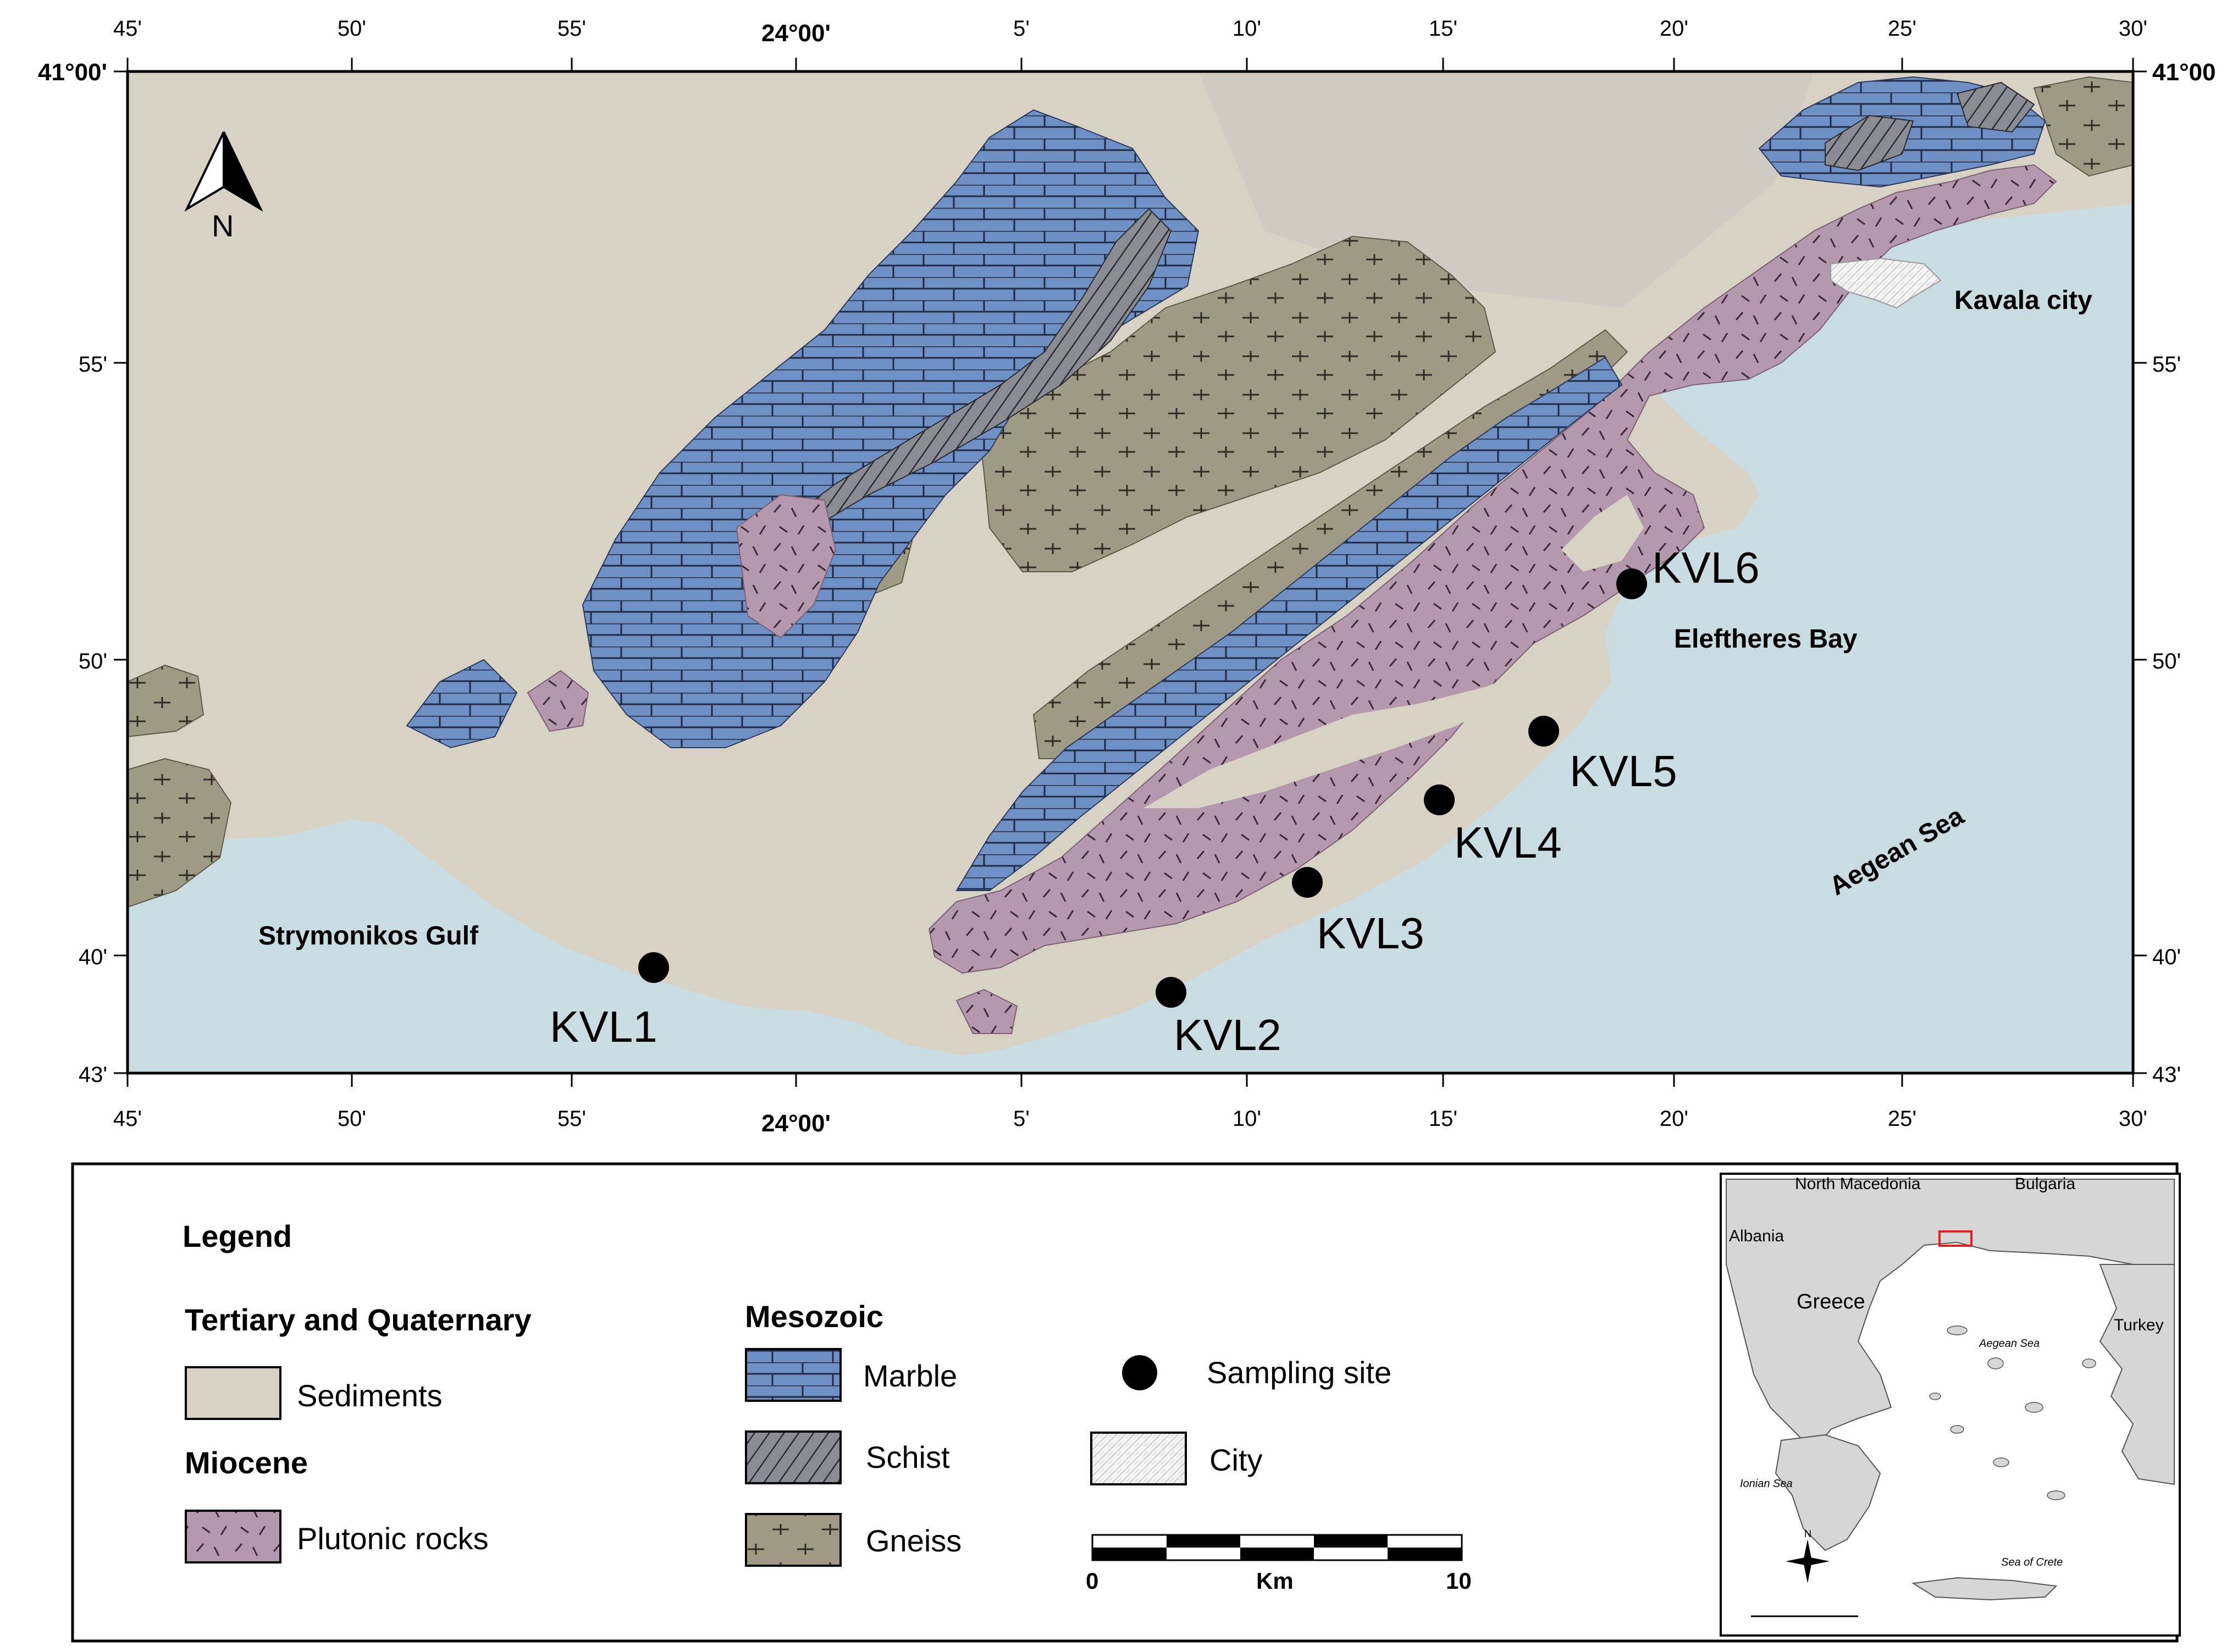 The image size is (2232, 1652). I want to click on inset-north-label: N, so click(1807, 1533).